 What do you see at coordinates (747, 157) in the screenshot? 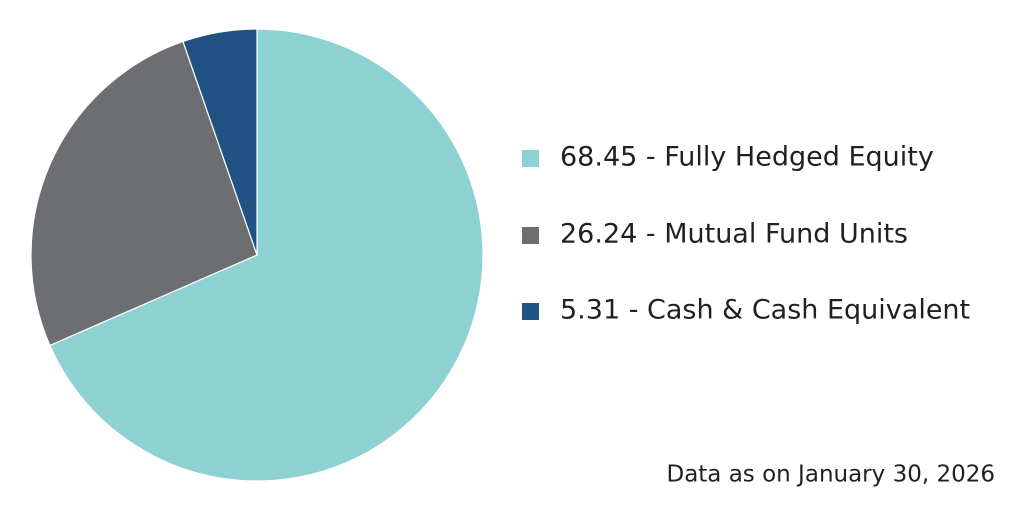
I see `legend-label: 68.45 - Fully Hedged Equity` at bounding box center [747, 157].